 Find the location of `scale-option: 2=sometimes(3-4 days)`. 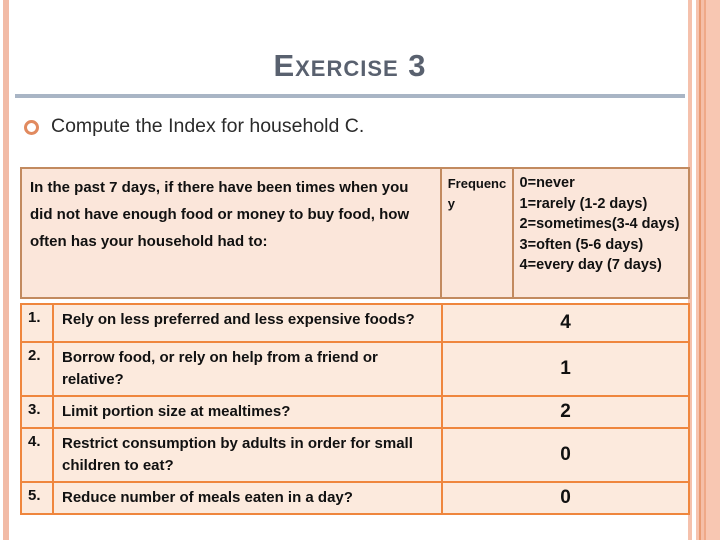

scale-option: 2=sometimes(3-4 days) is located at coordinates (599, 224).